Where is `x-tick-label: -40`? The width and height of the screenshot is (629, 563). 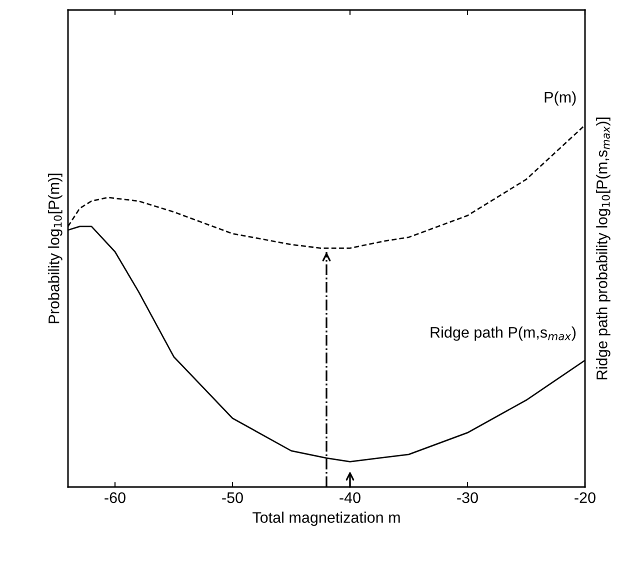
x-tick-label: -40 is located at coordinates (350, 498).